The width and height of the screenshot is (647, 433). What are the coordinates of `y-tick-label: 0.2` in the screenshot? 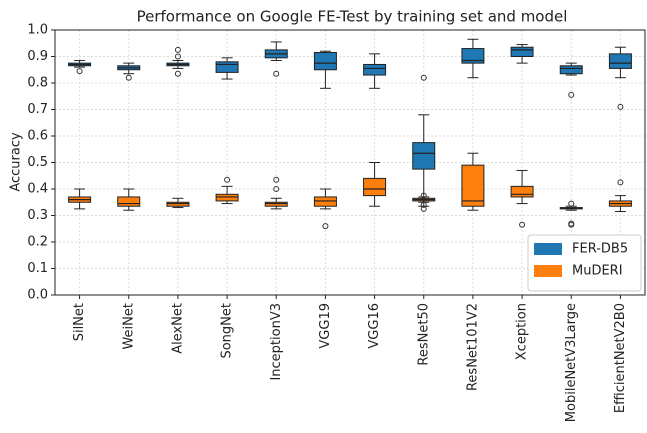 It's located at (37, 242).